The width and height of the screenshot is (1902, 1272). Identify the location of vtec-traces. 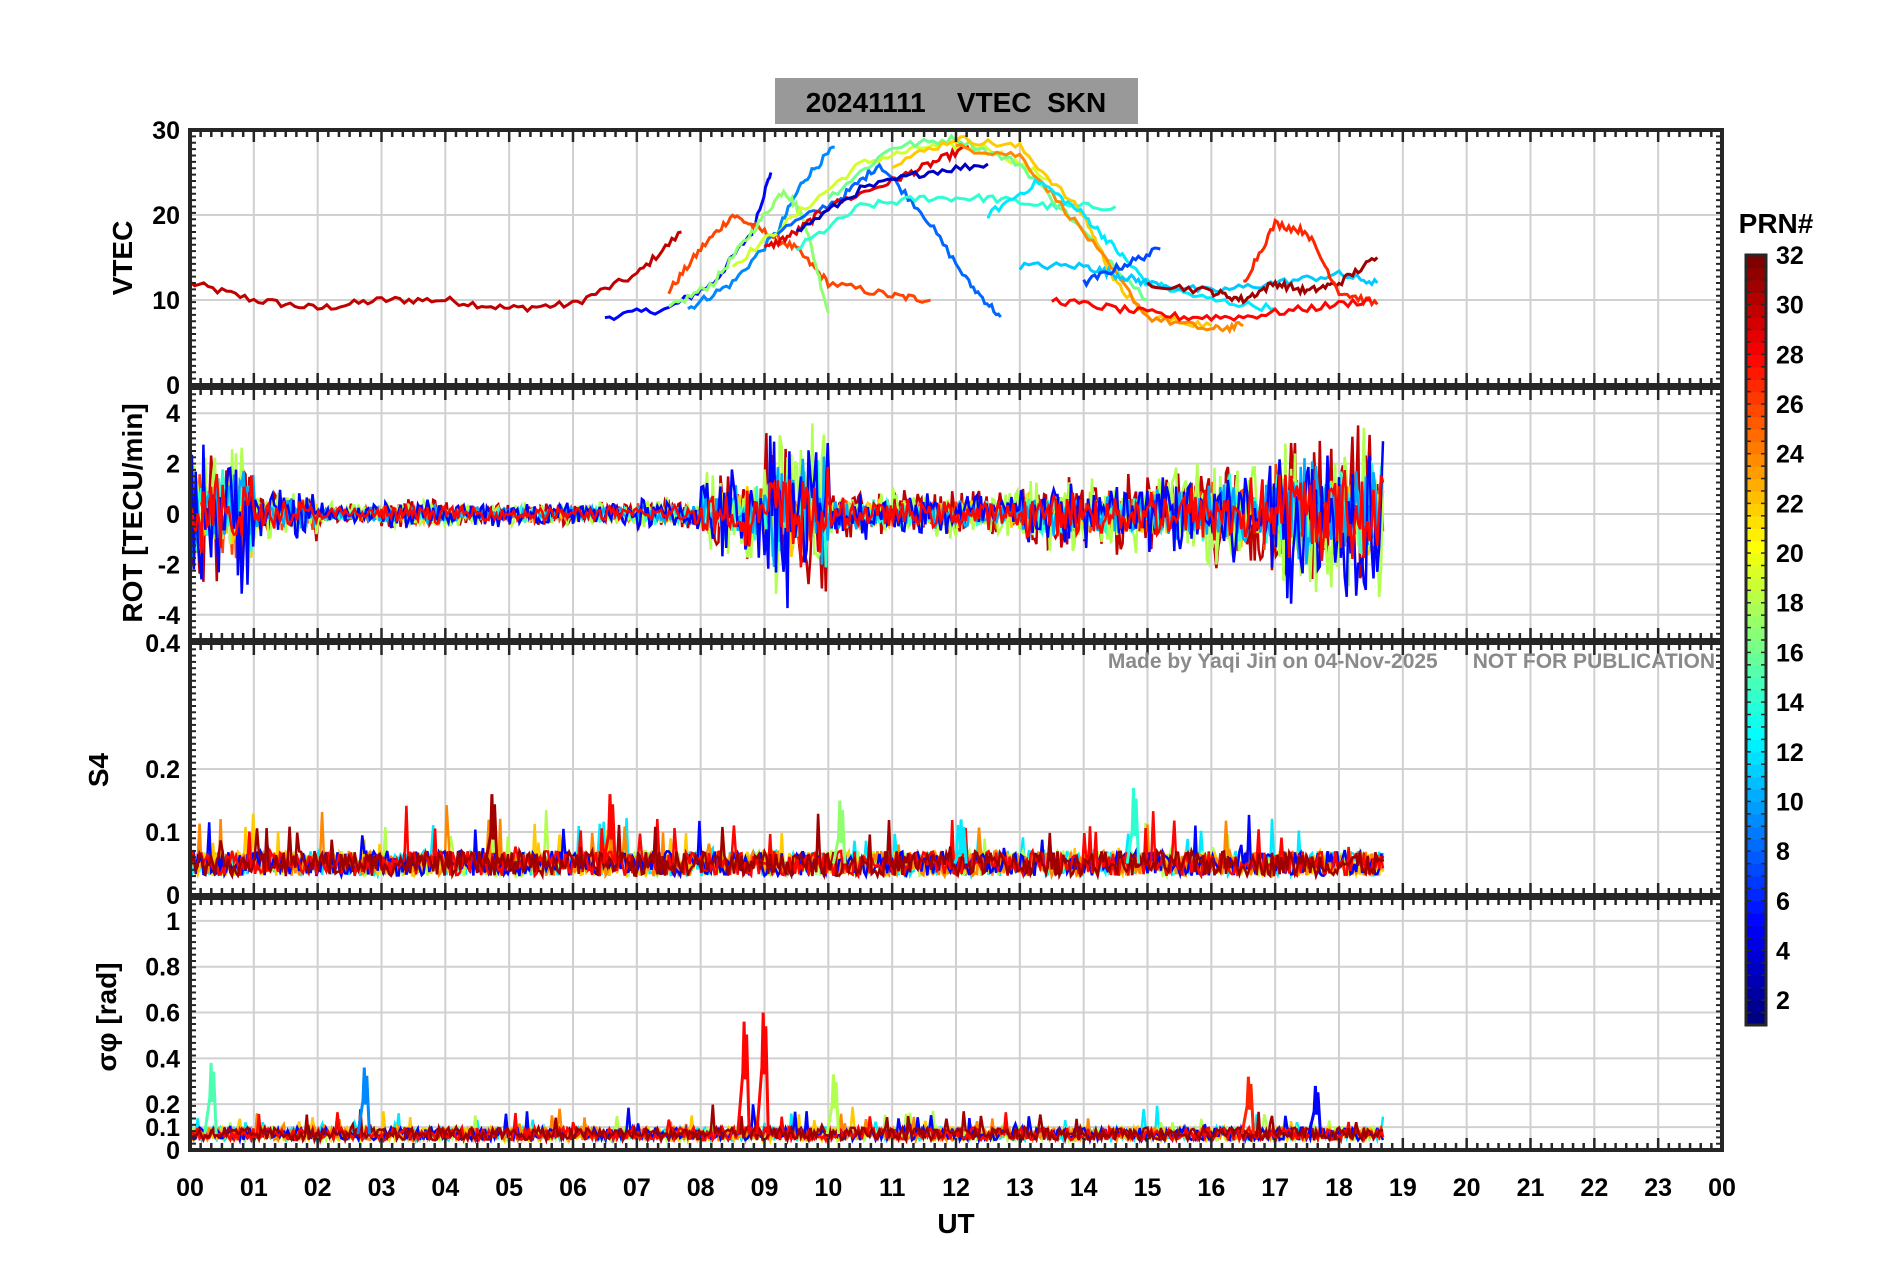
(784, 234).